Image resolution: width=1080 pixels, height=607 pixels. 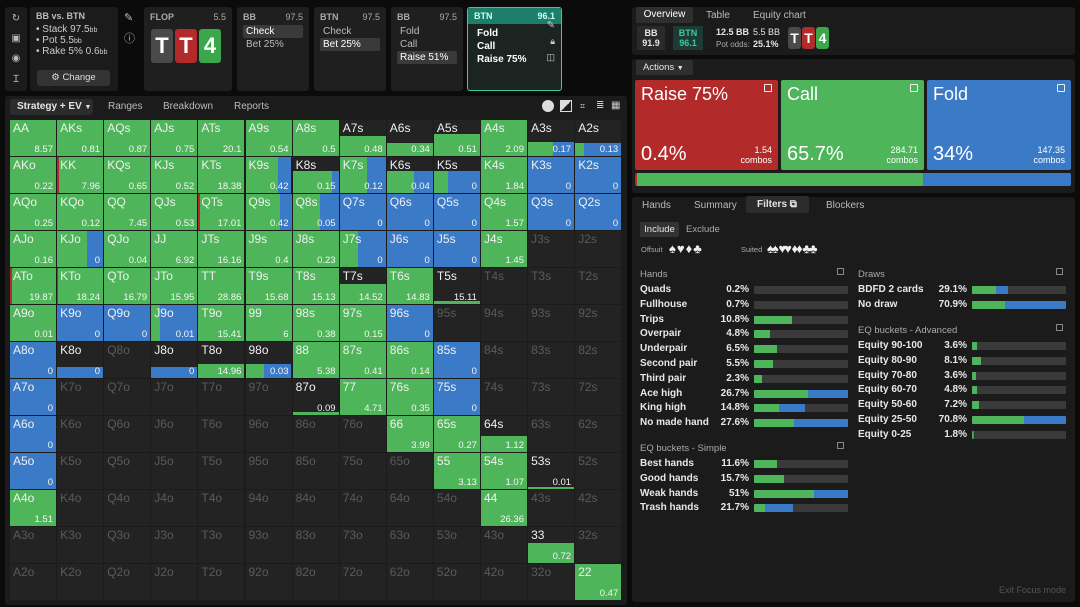 What do you see at coordinates (127, 397) in the screenshot?
I see `hand-cell: Q7o` at bounding box center [127, 397].